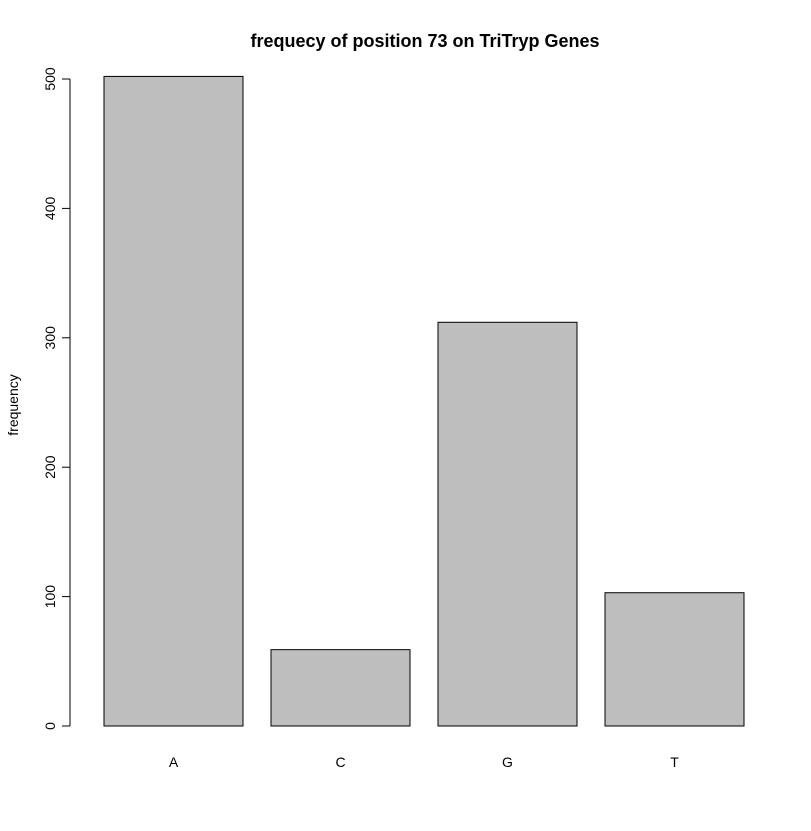 The height and width of the screenshot is (831, 811). Describe the element at coordinates (50, 597) in the screenshot. I see `y-tick-label: 100` at that location.